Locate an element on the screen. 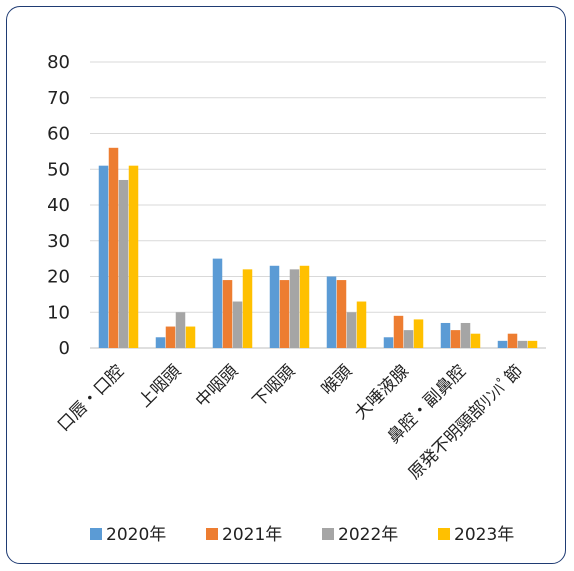 This screenshot has height=571, width=574. y-tick-label: 50 is located at coordinates (58, 169).